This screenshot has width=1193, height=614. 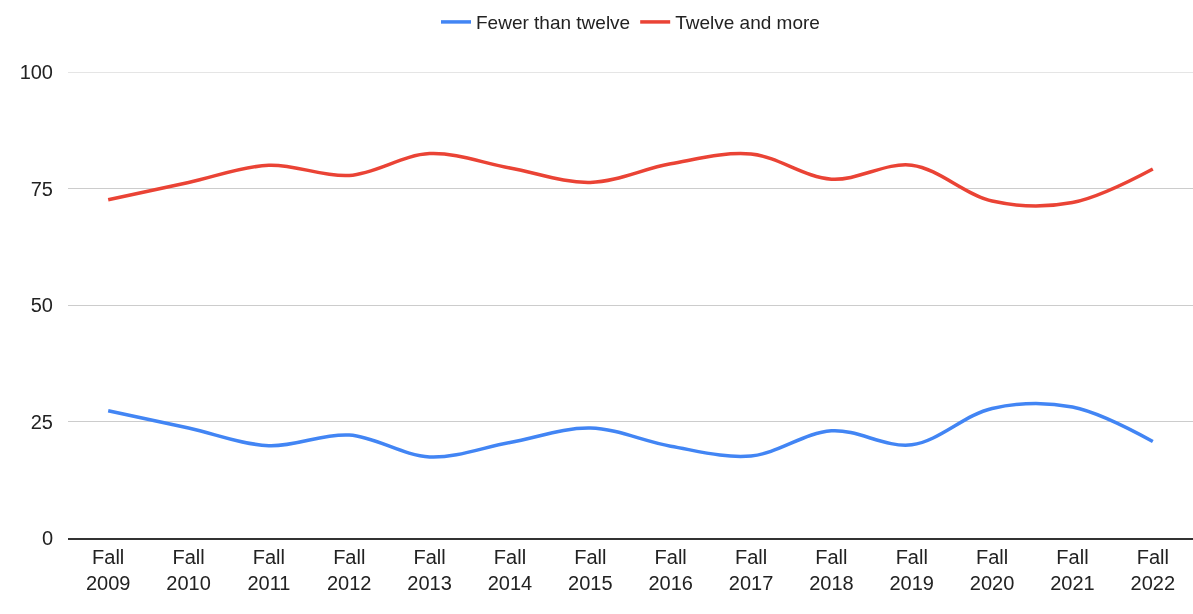 What do you see at coordinates (47, 538) in the screenshot?
I see `y-tick-label: 0` at bounding box center [47, 538].